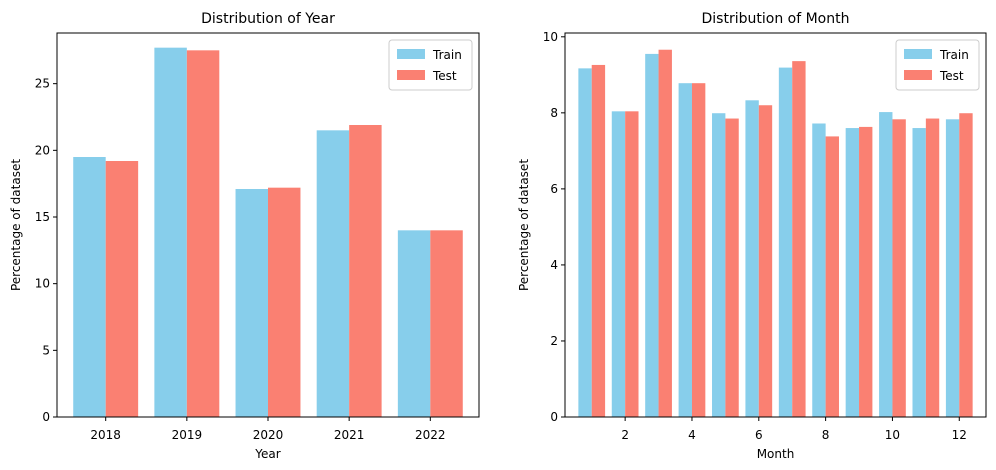 This screenshot has height=470, width=996. What do you see at coordinates (333, 273) in the screenshot?
I see `bar-train-2021` at bounding box center [333, 273].